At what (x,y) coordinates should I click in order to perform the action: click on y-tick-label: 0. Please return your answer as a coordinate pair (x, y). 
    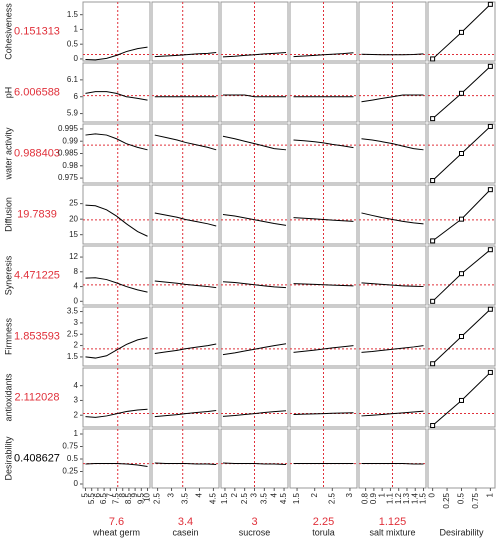
    Looking at the image, I should click on (76, 483).